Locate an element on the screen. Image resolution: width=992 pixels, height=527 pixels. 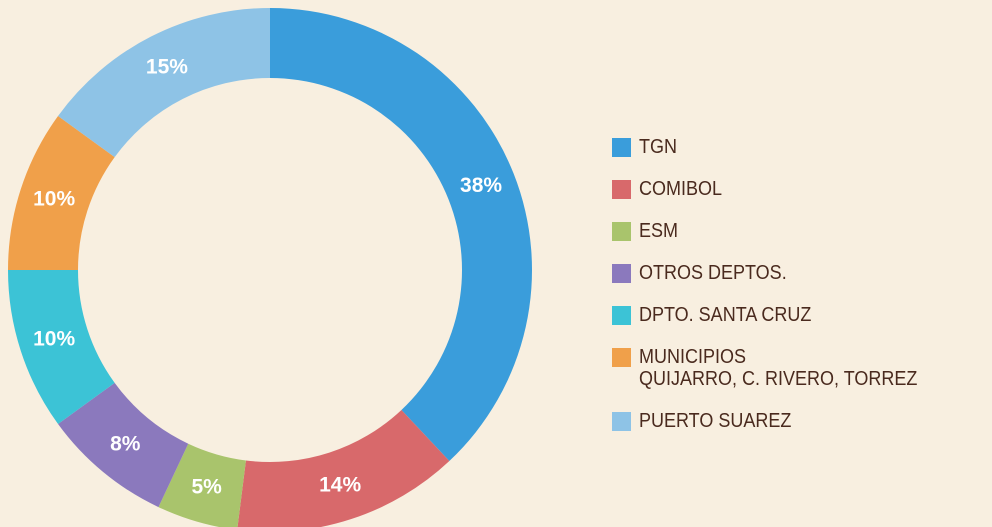
legend-item: MUNICIPIOS QUIJARRO, C. RIVERO, TORREZ is located at coordinates (780, 368).